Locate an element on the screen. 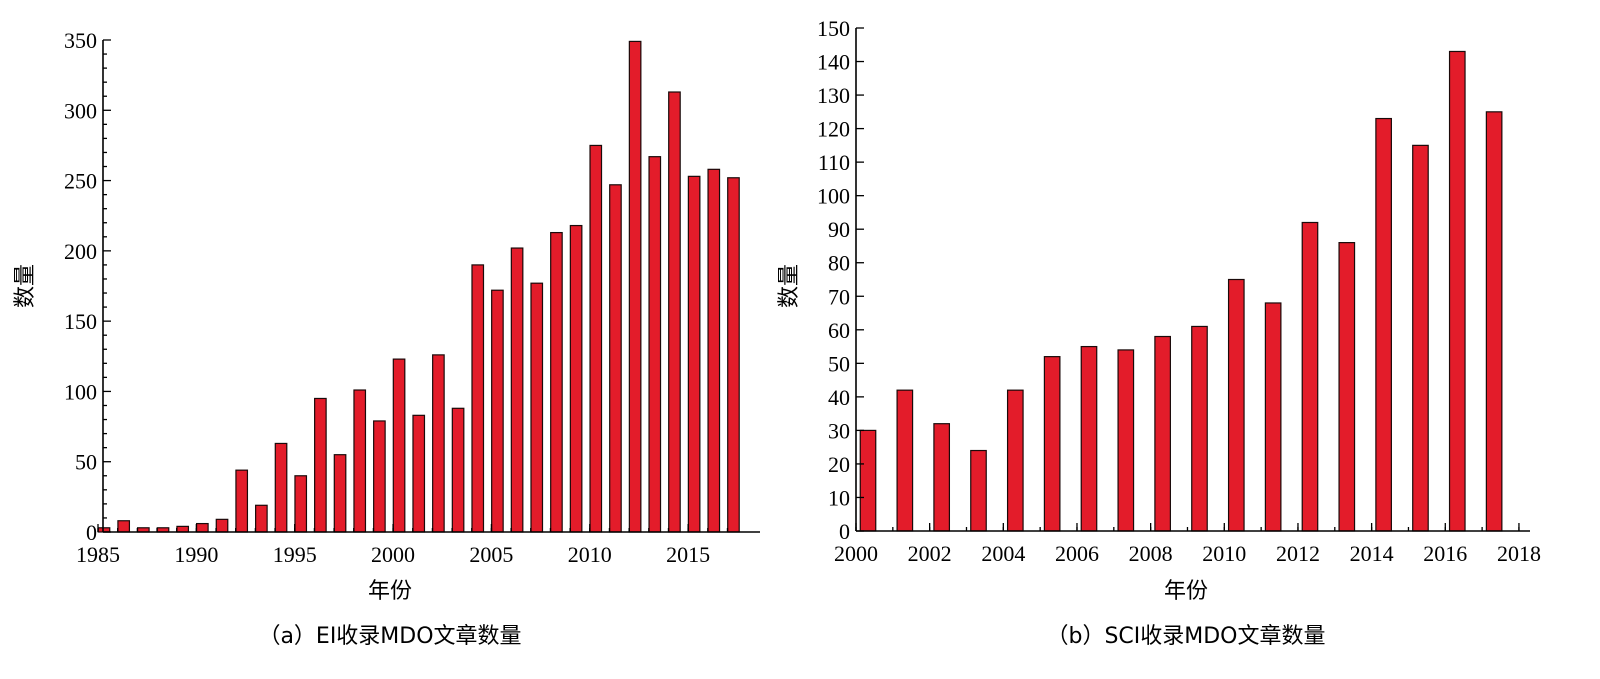 Image resolution: width=1600 pixels, height=679 pixels. y-tick-label: 130 is located at coordinates (833, 95).